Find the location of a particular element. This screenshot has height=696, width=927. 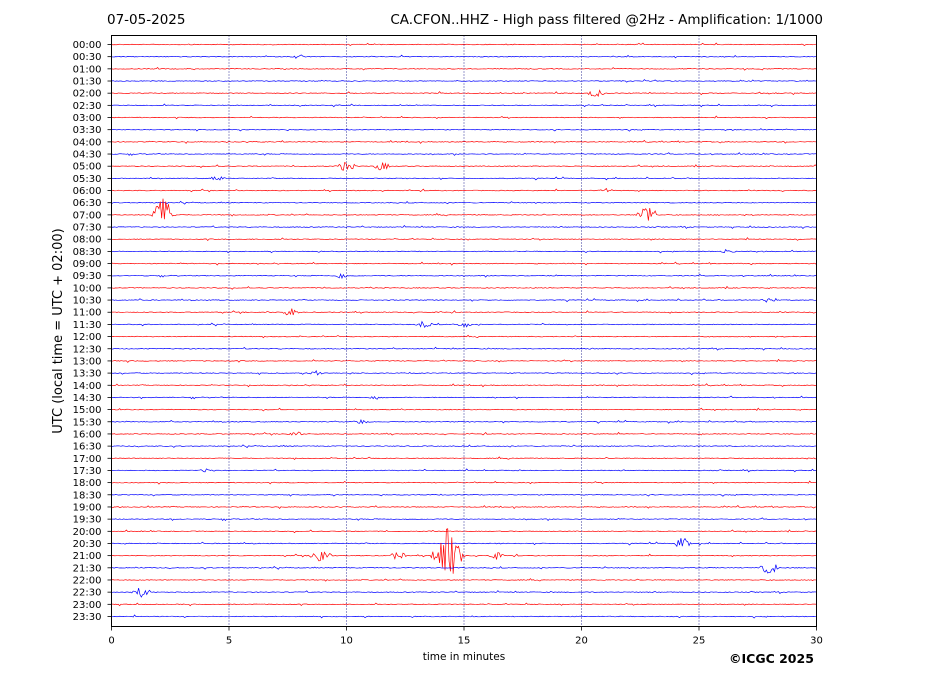

y-tick-label: 02:30 is located at coordinates (87, 106).